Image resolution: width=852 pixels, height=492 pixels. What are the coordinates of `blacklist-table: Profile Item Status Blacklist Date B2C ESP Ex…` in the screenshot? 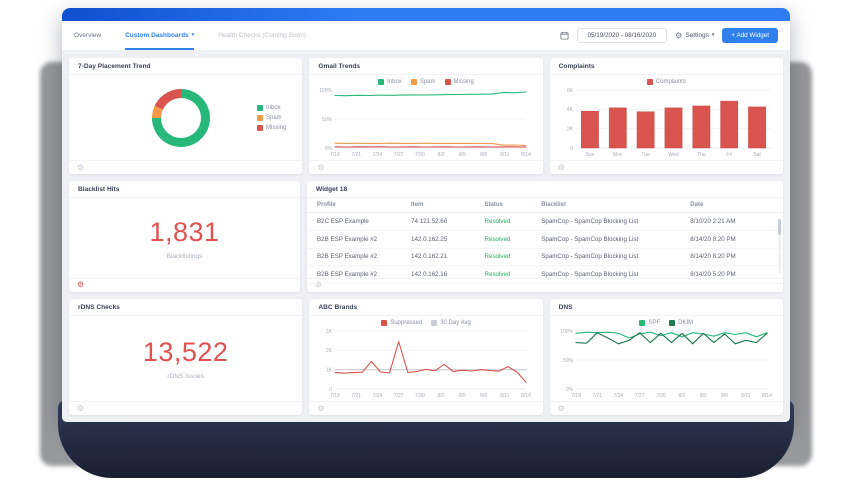 It's located at (545, 241).